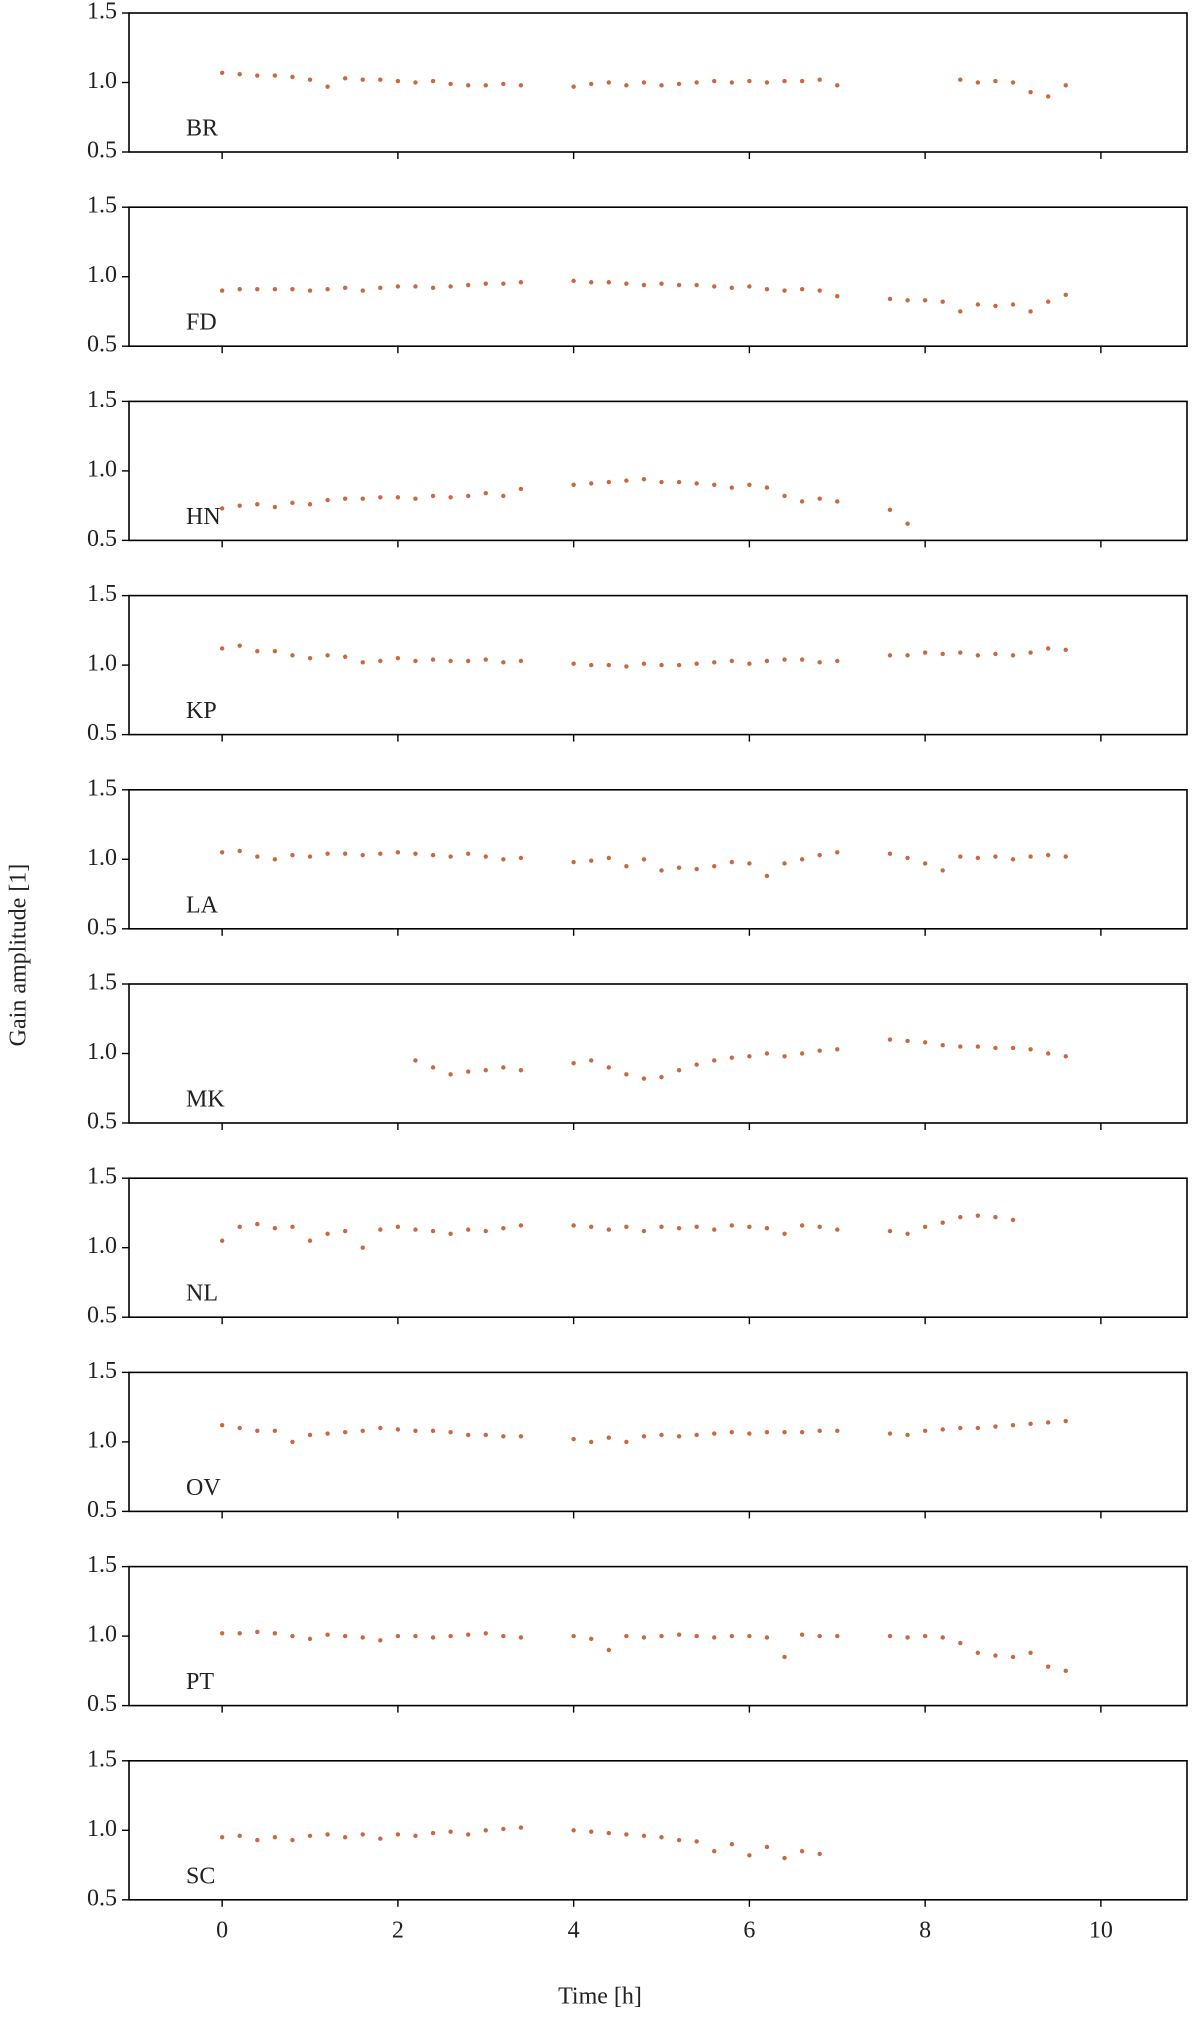  I want to click on x-tick-label: 0, so click(222, 1930).